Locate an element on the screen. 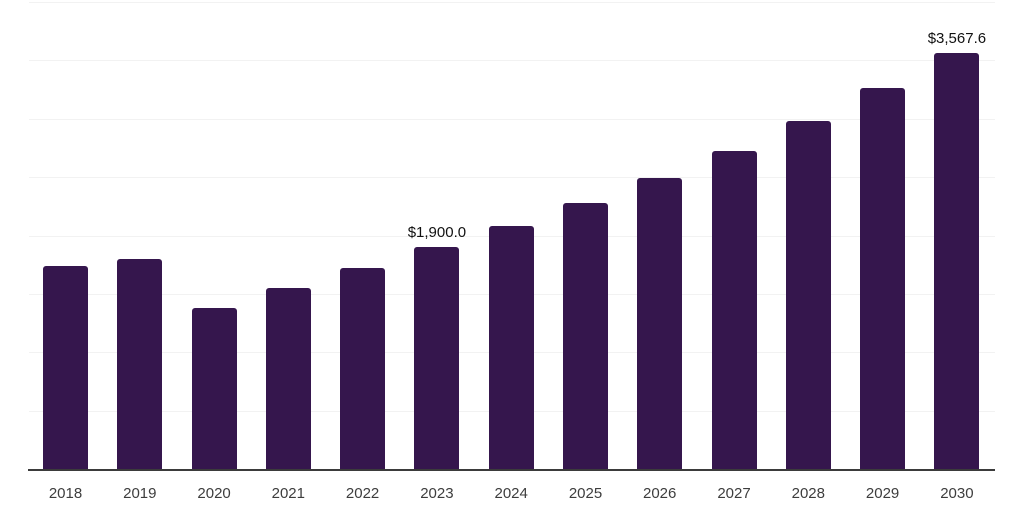 This screenshot has height=512, width=1024. bar-2026 is located at coordinates (660, 323).